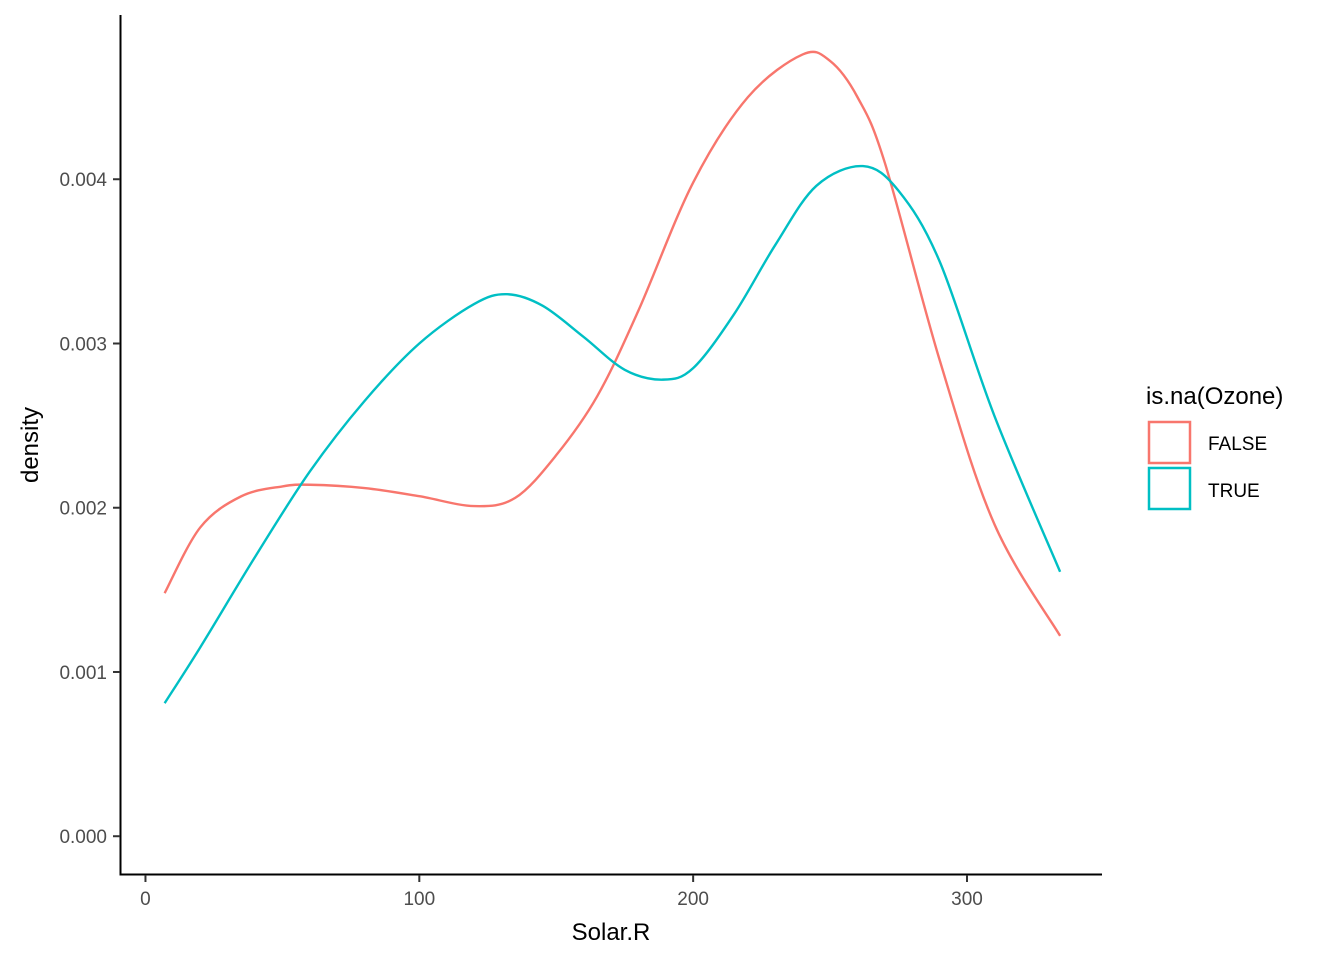 This screenshot has height=960, width=1344. I want to click on x-tick-label: 200, so click(693, 899).